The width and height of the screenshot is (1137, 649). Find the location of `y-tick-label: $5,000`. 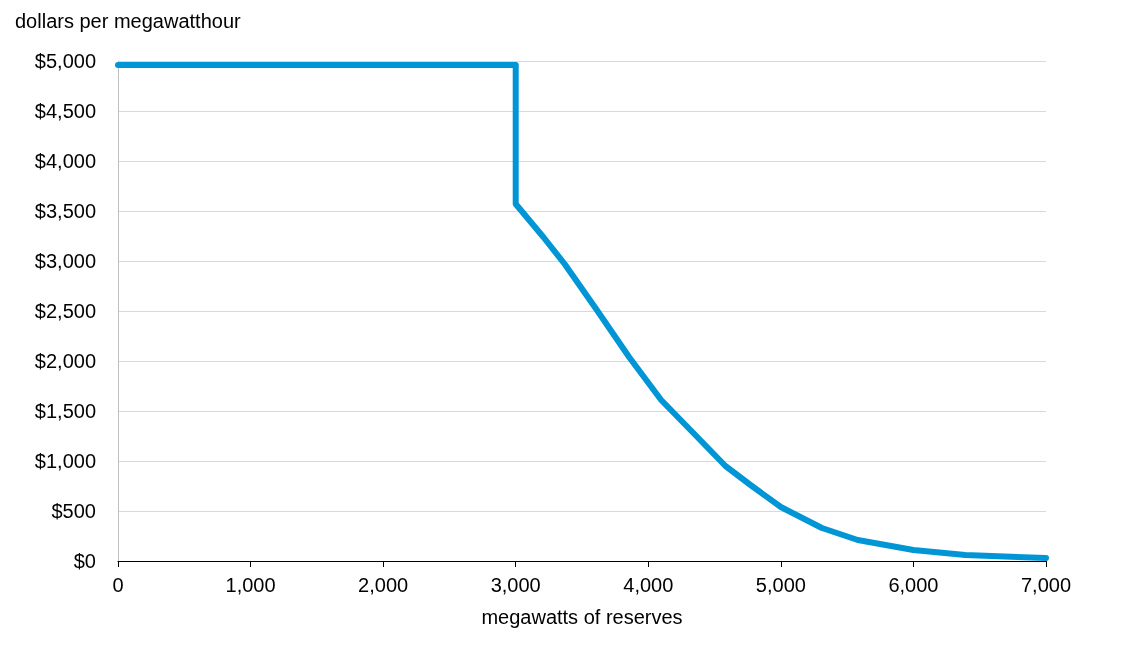

y-tick-label: $5,000 is located at coordinates (65, 61).